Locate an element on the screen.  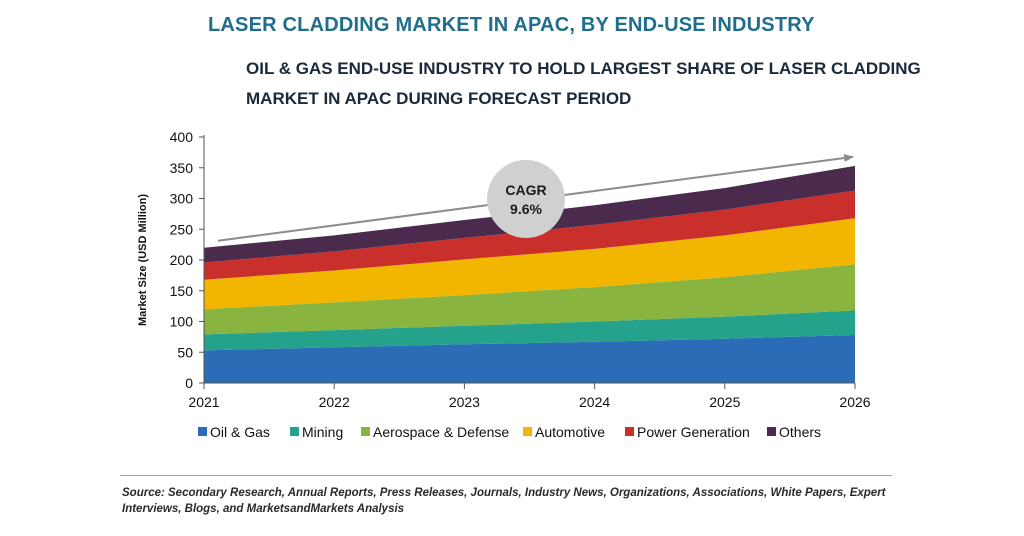
y-tick-label: 400 is located at coordinates (182, 137).